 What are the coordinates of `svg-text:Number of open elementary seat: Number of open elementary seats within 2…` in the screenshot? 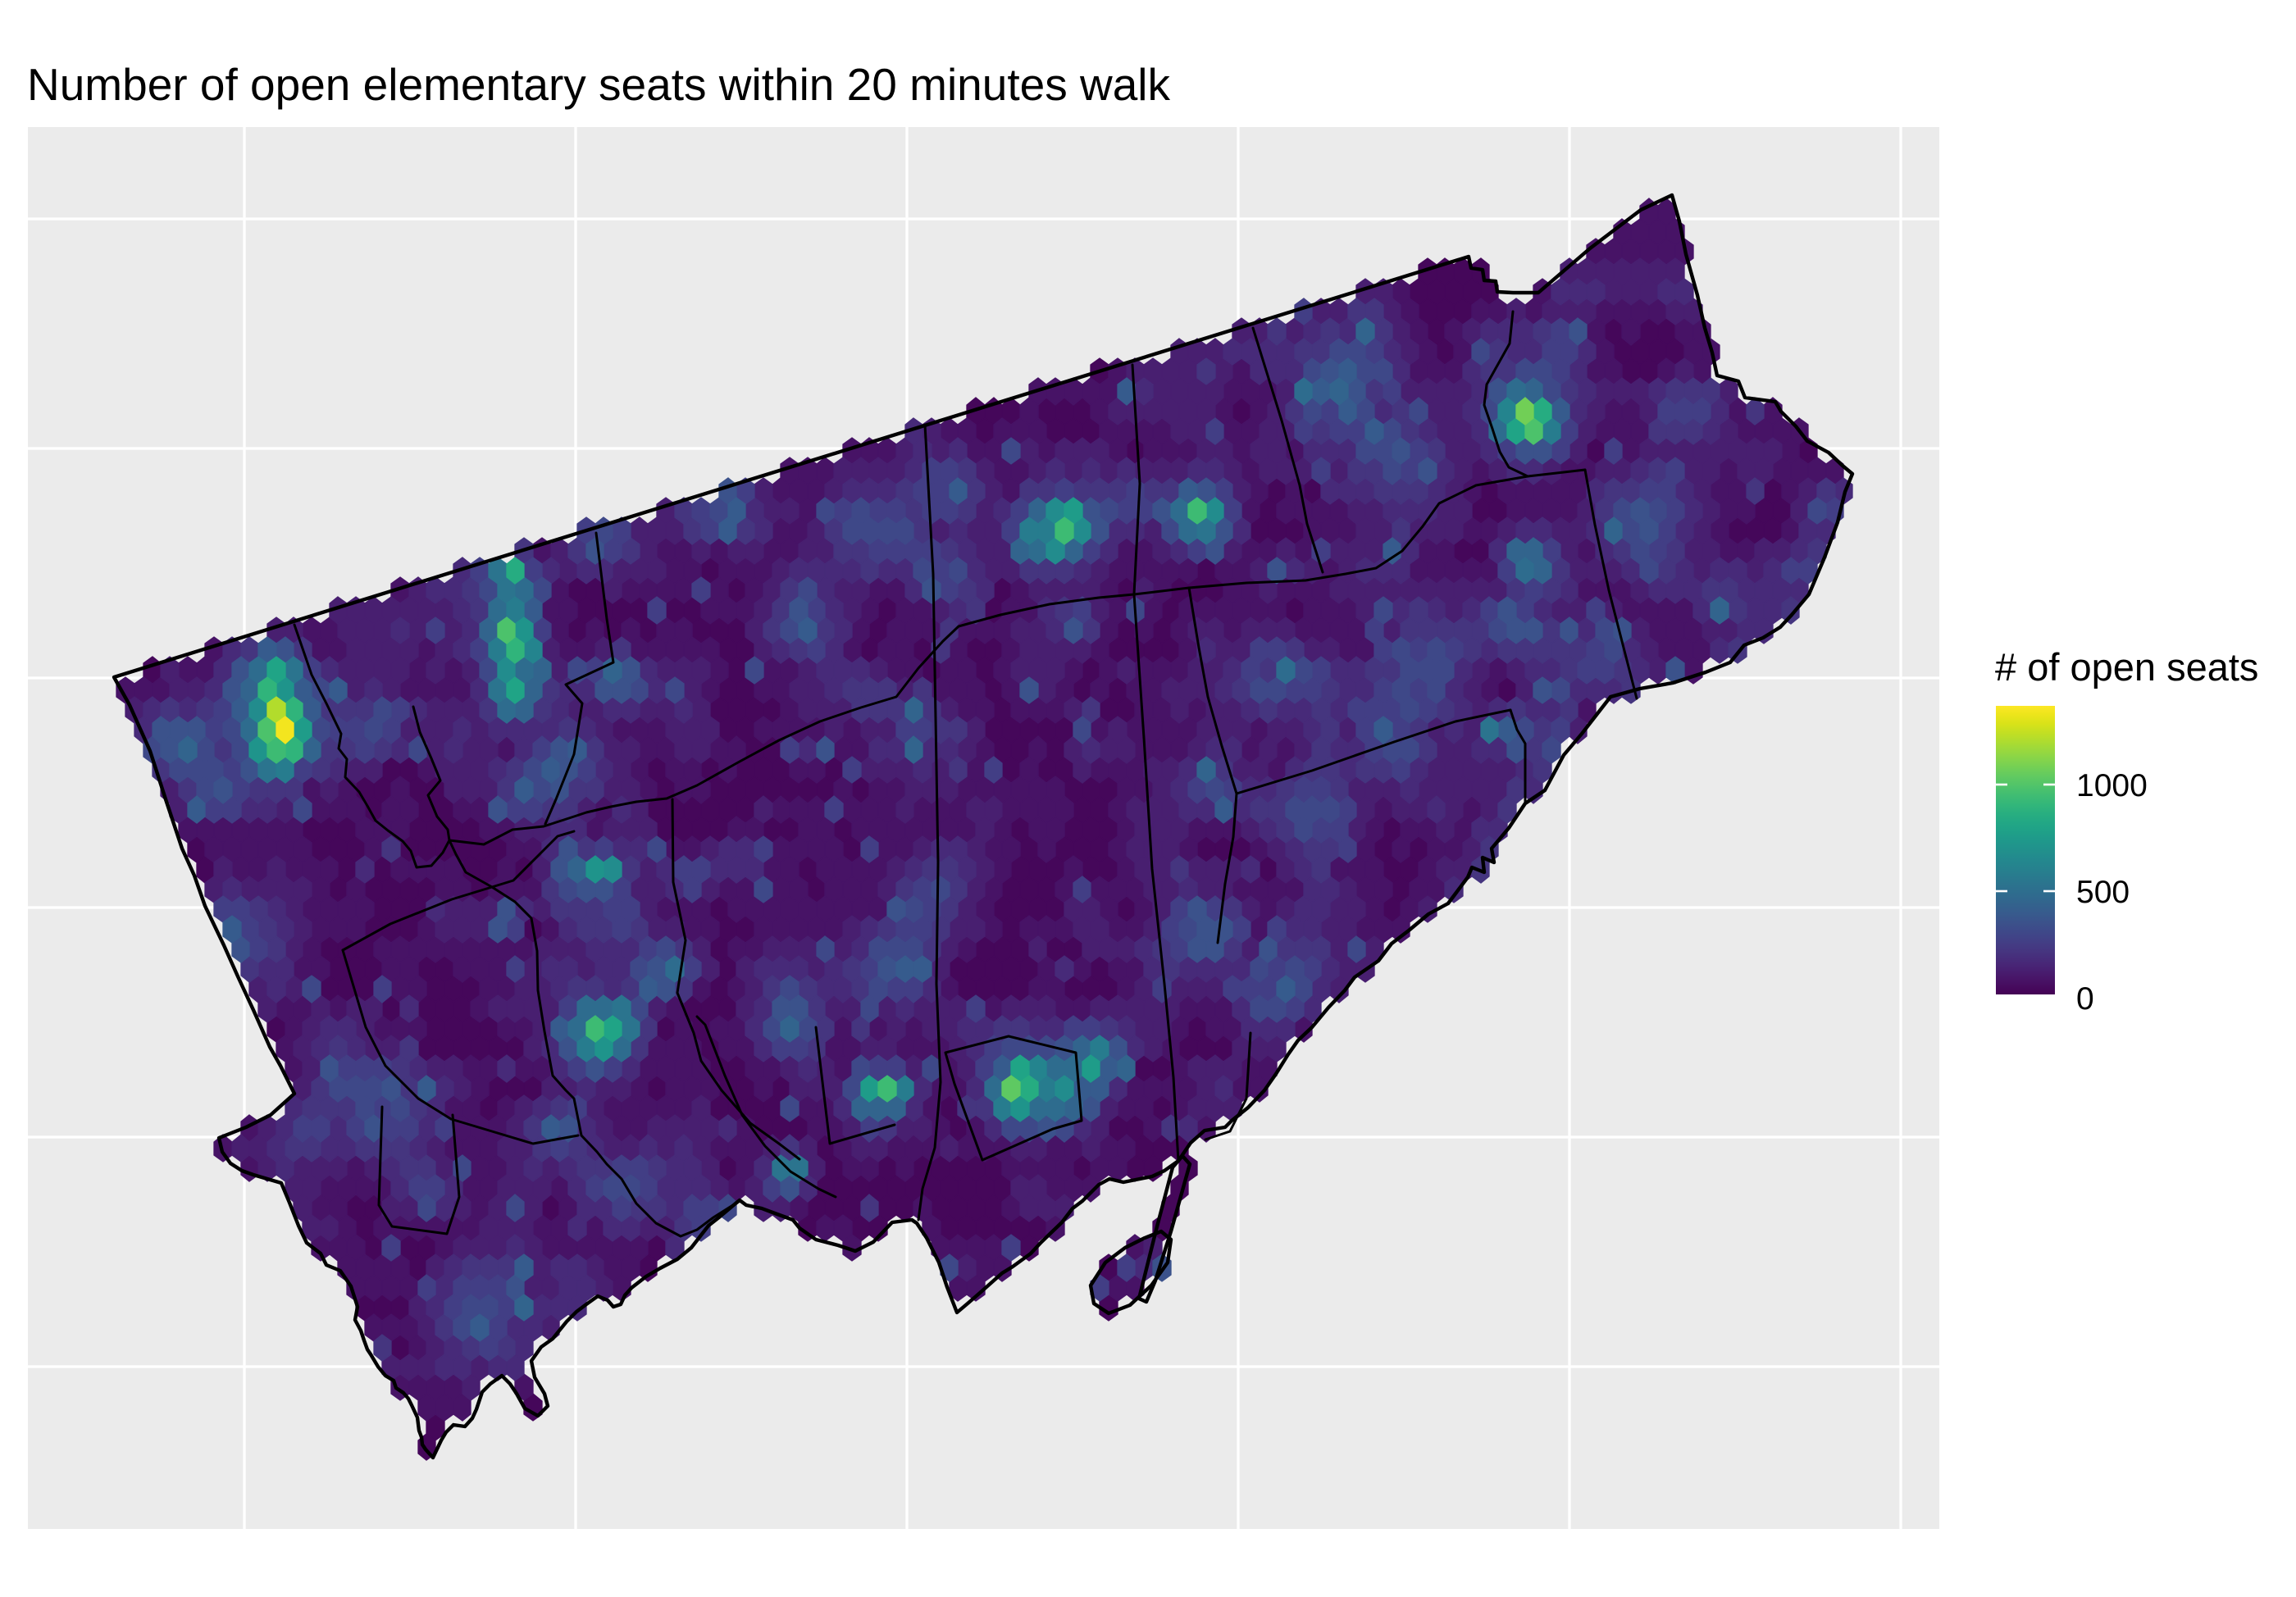 It's located at (599, 84).